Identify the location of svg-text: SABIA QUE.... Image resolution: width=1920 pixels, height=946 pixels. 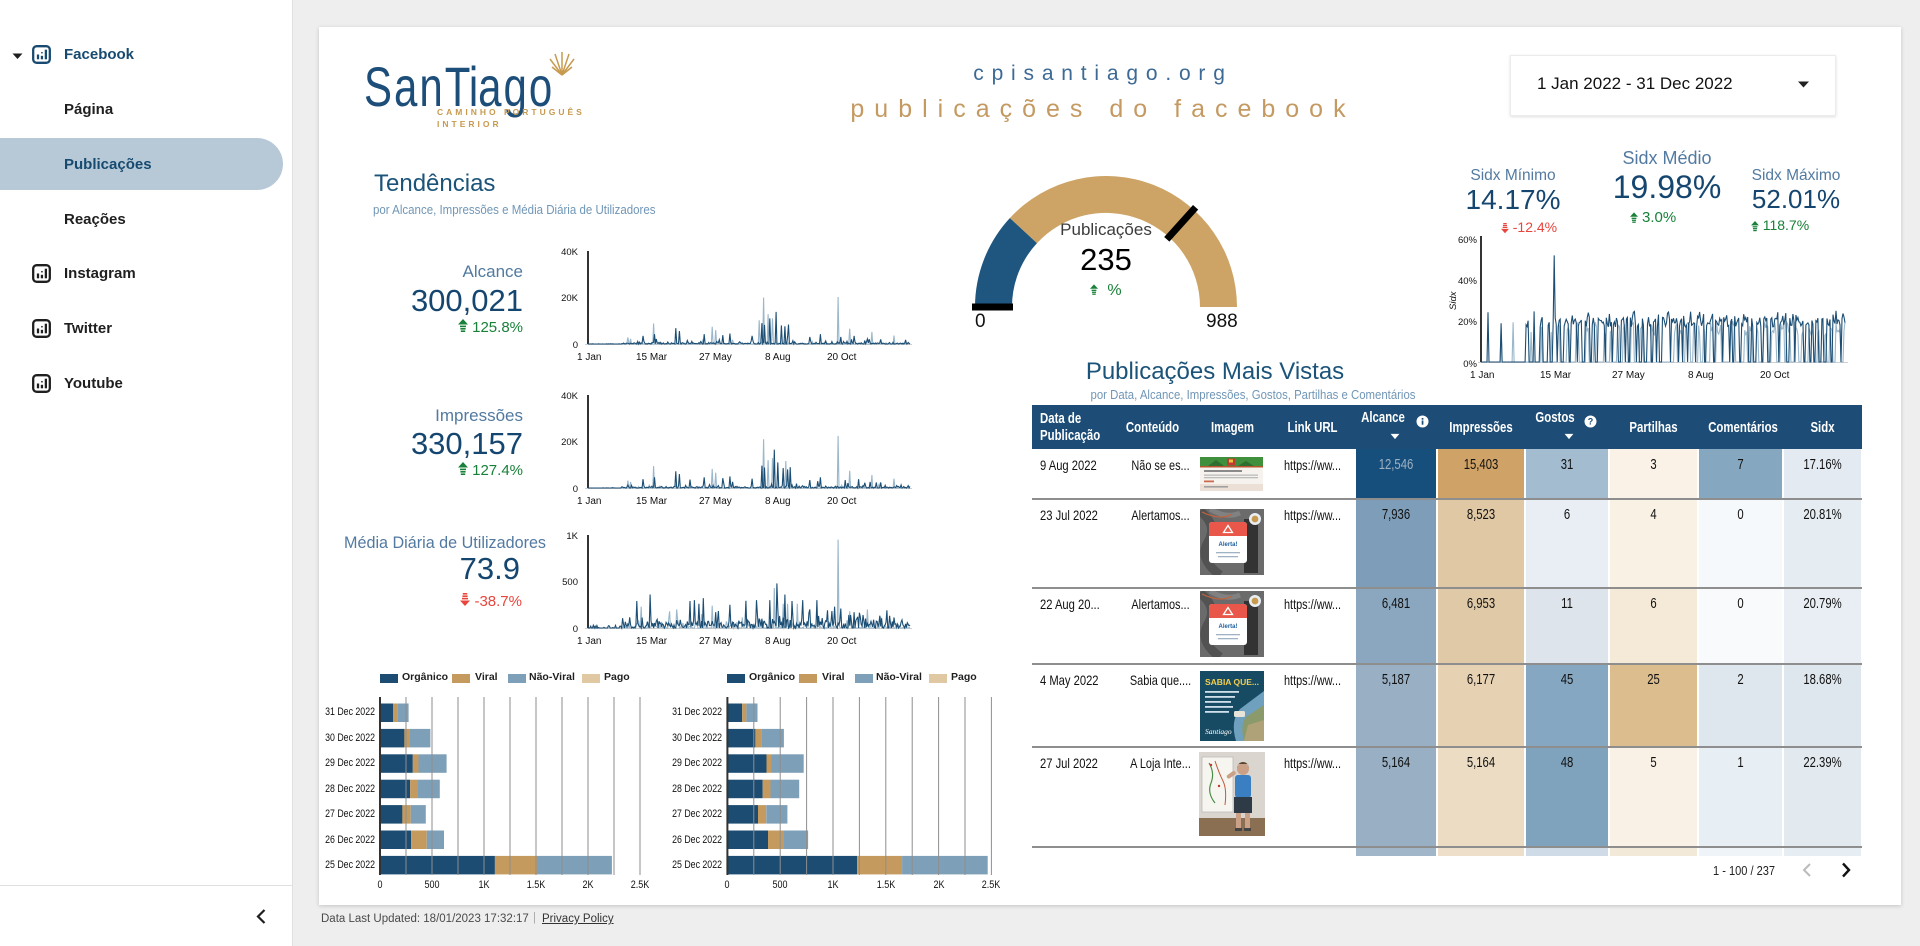
(1232, 682).